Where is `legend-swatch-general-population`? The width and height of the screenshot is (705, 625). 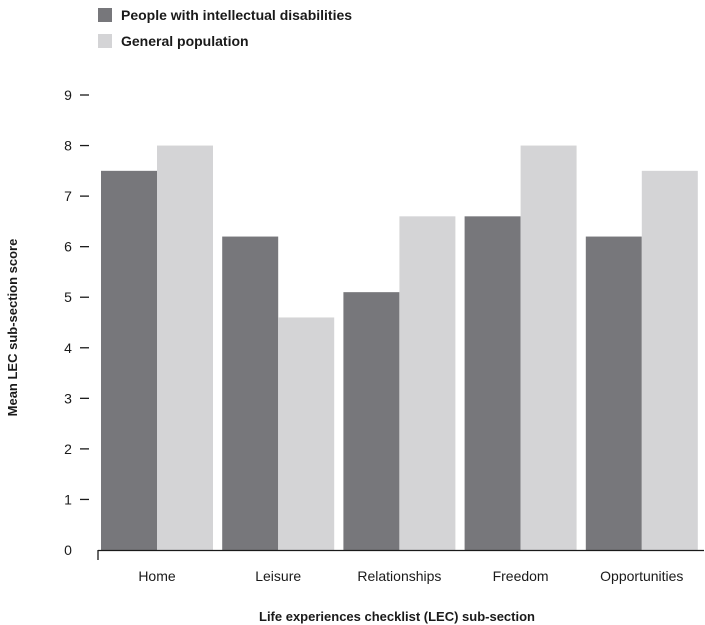 legend-swatch-general-population is located at coordinates (105, 41).